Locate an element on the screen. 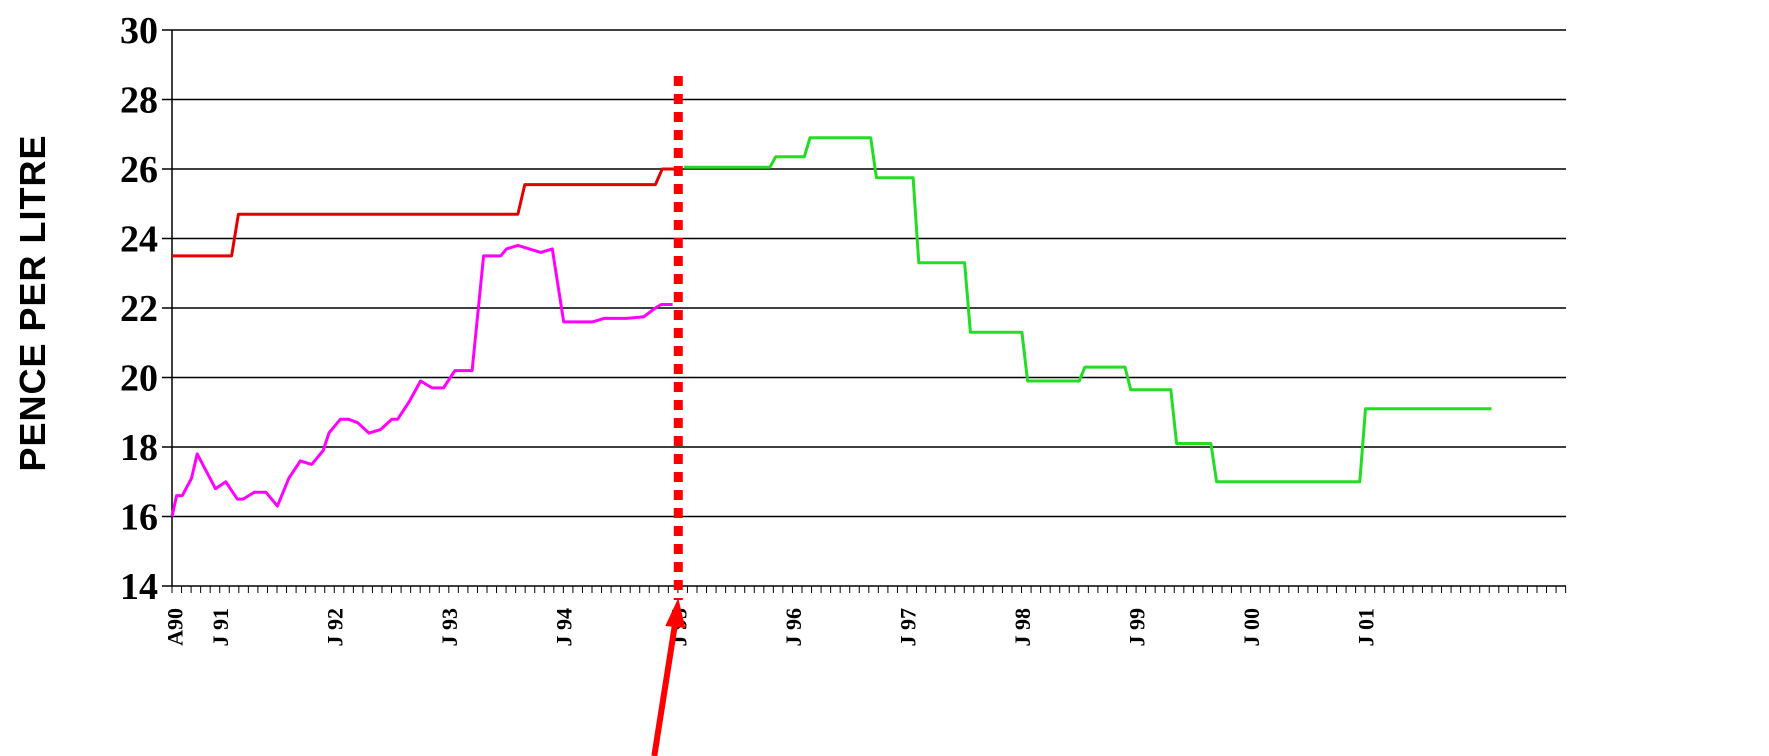 The image size is (1769, 756). y-tick-label: 22 is located at coordinates (139, 309).